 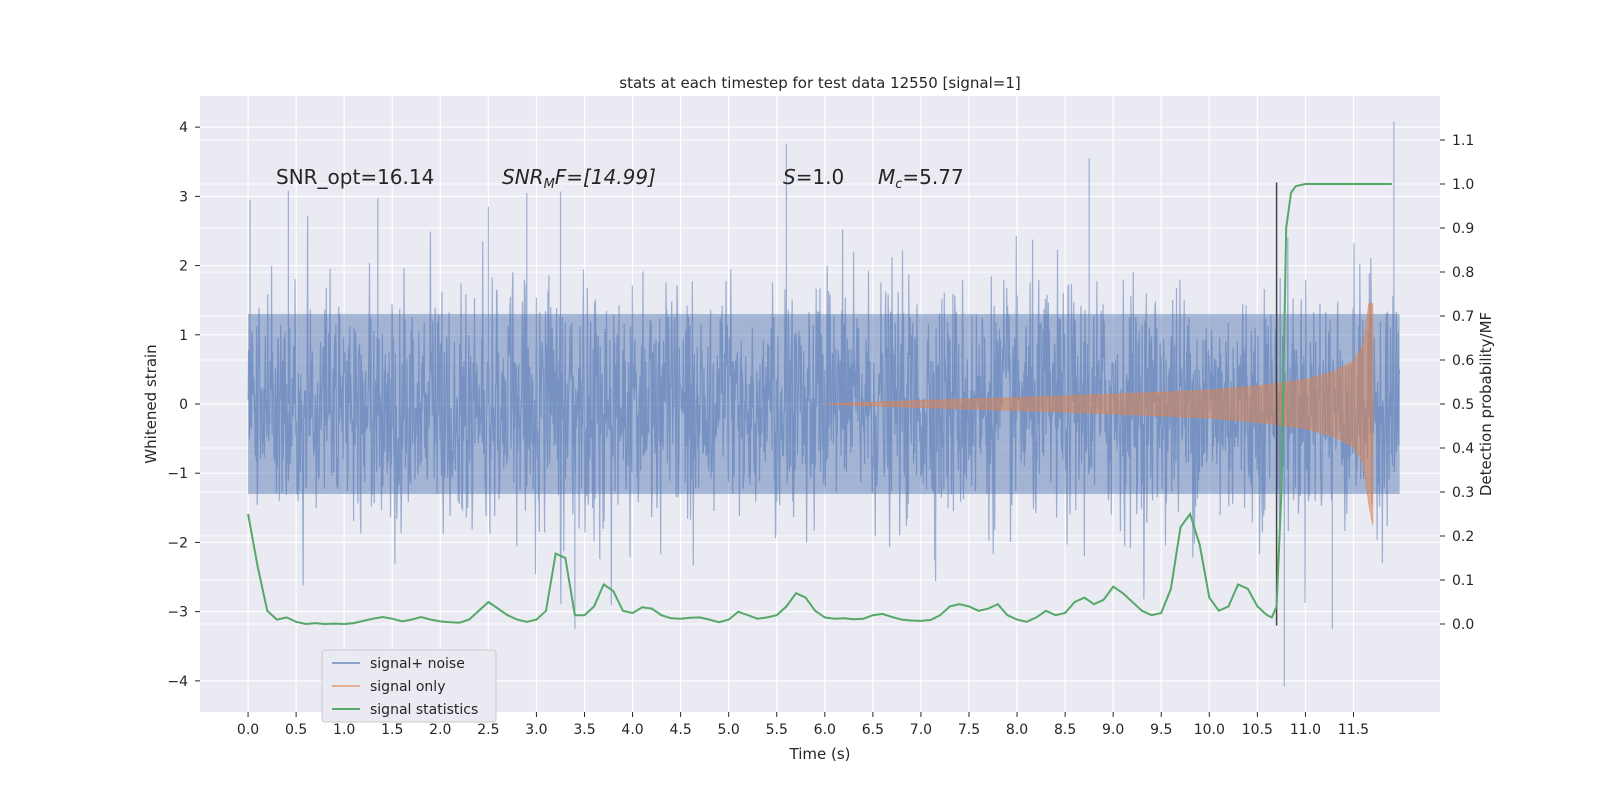 I want to click on x-tick-label-4: 2.0, so click(x=440, y=730).